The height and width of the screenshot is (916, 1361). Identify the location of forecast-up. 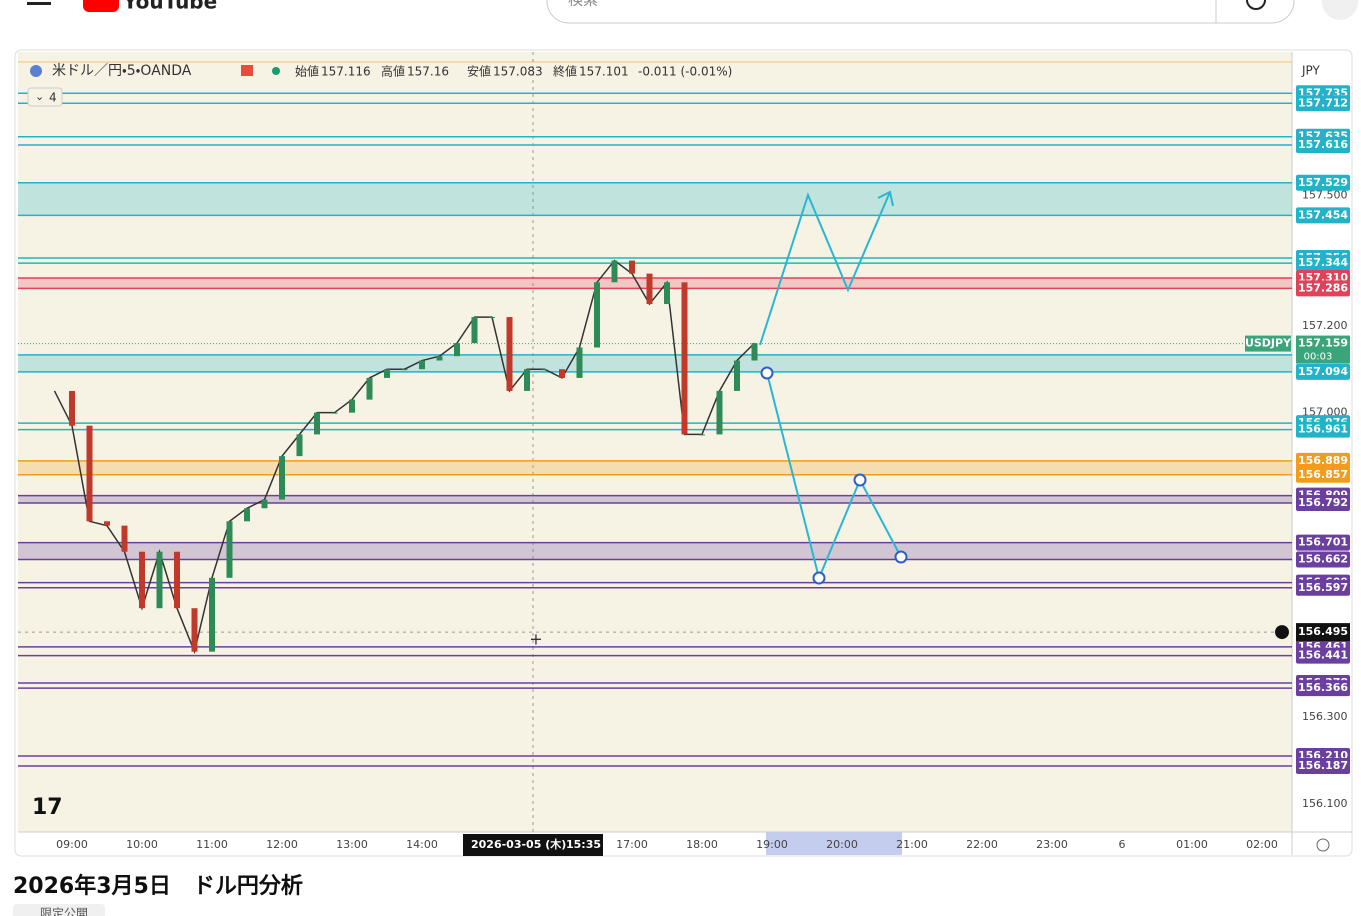
(825, 268).